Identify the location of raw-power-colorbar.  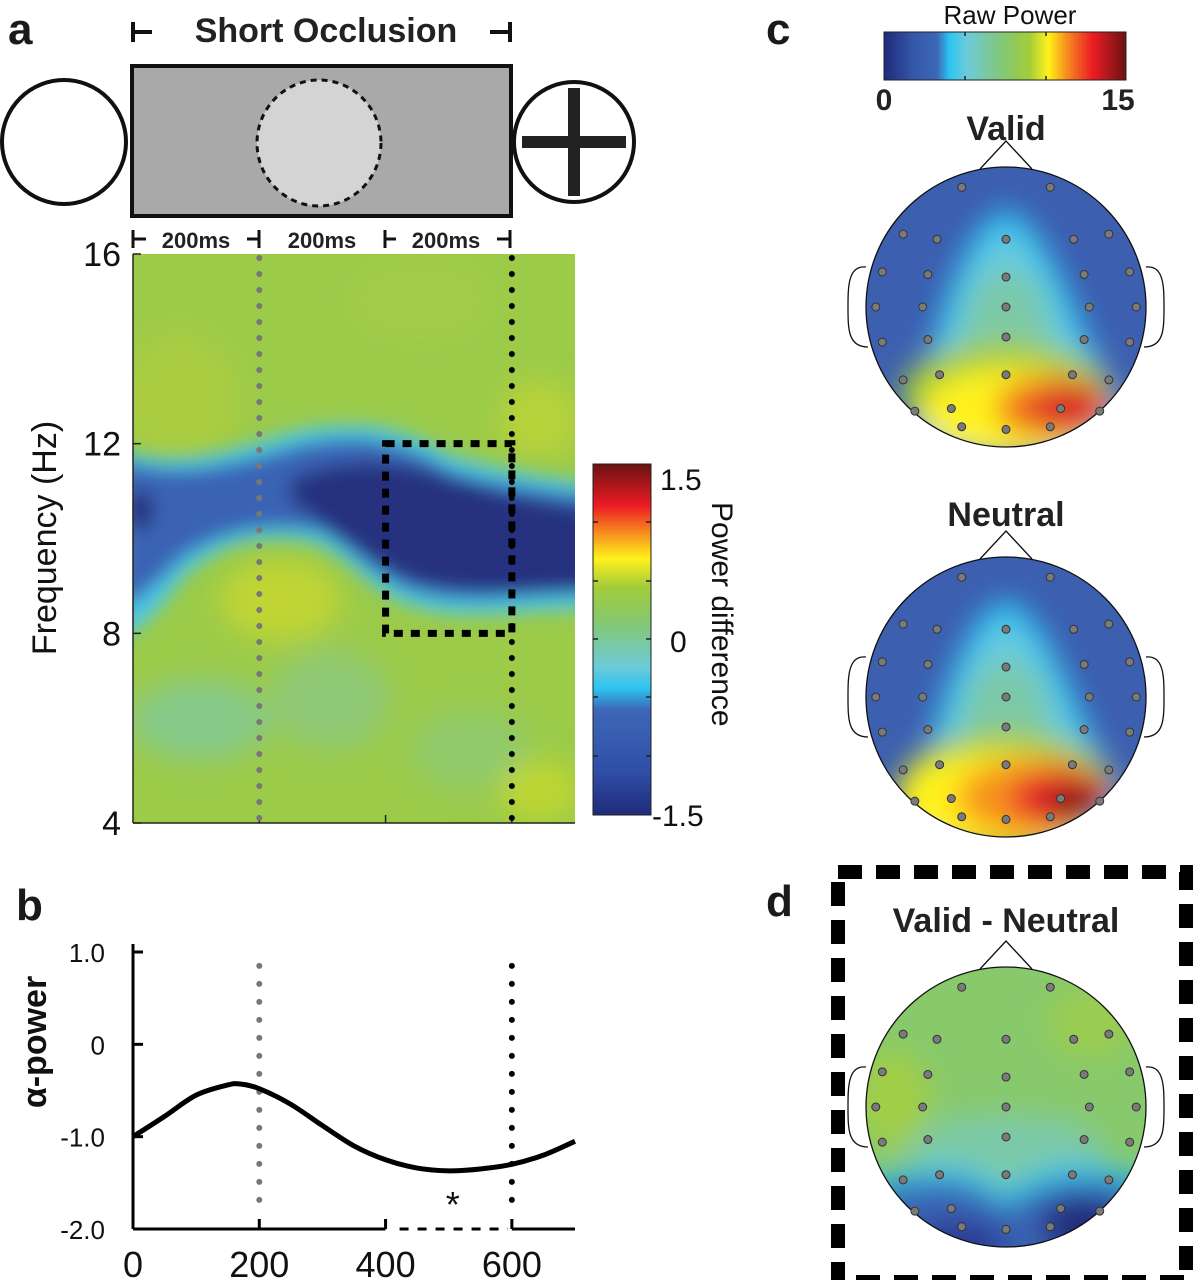
(1005, 56).